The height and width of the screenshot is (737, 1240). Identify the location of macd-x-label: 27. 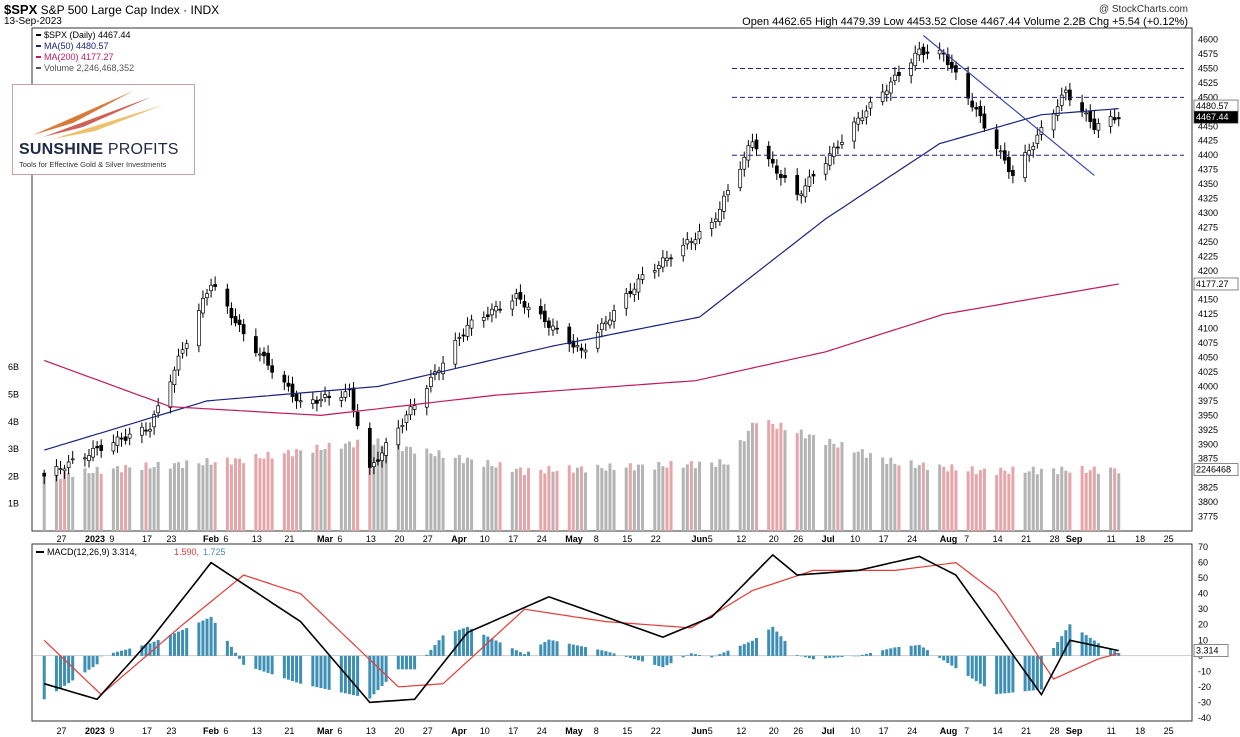
(61, 731).